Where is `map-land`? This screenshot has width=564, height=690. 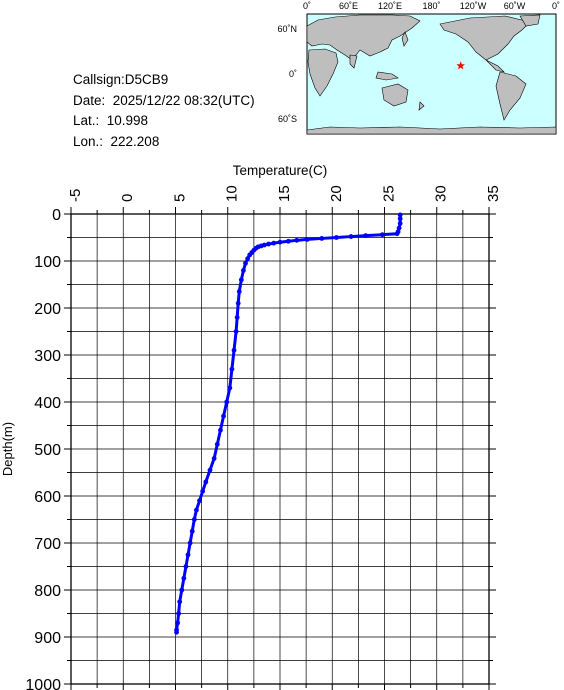 map-land is located at coordinates (431, 74).